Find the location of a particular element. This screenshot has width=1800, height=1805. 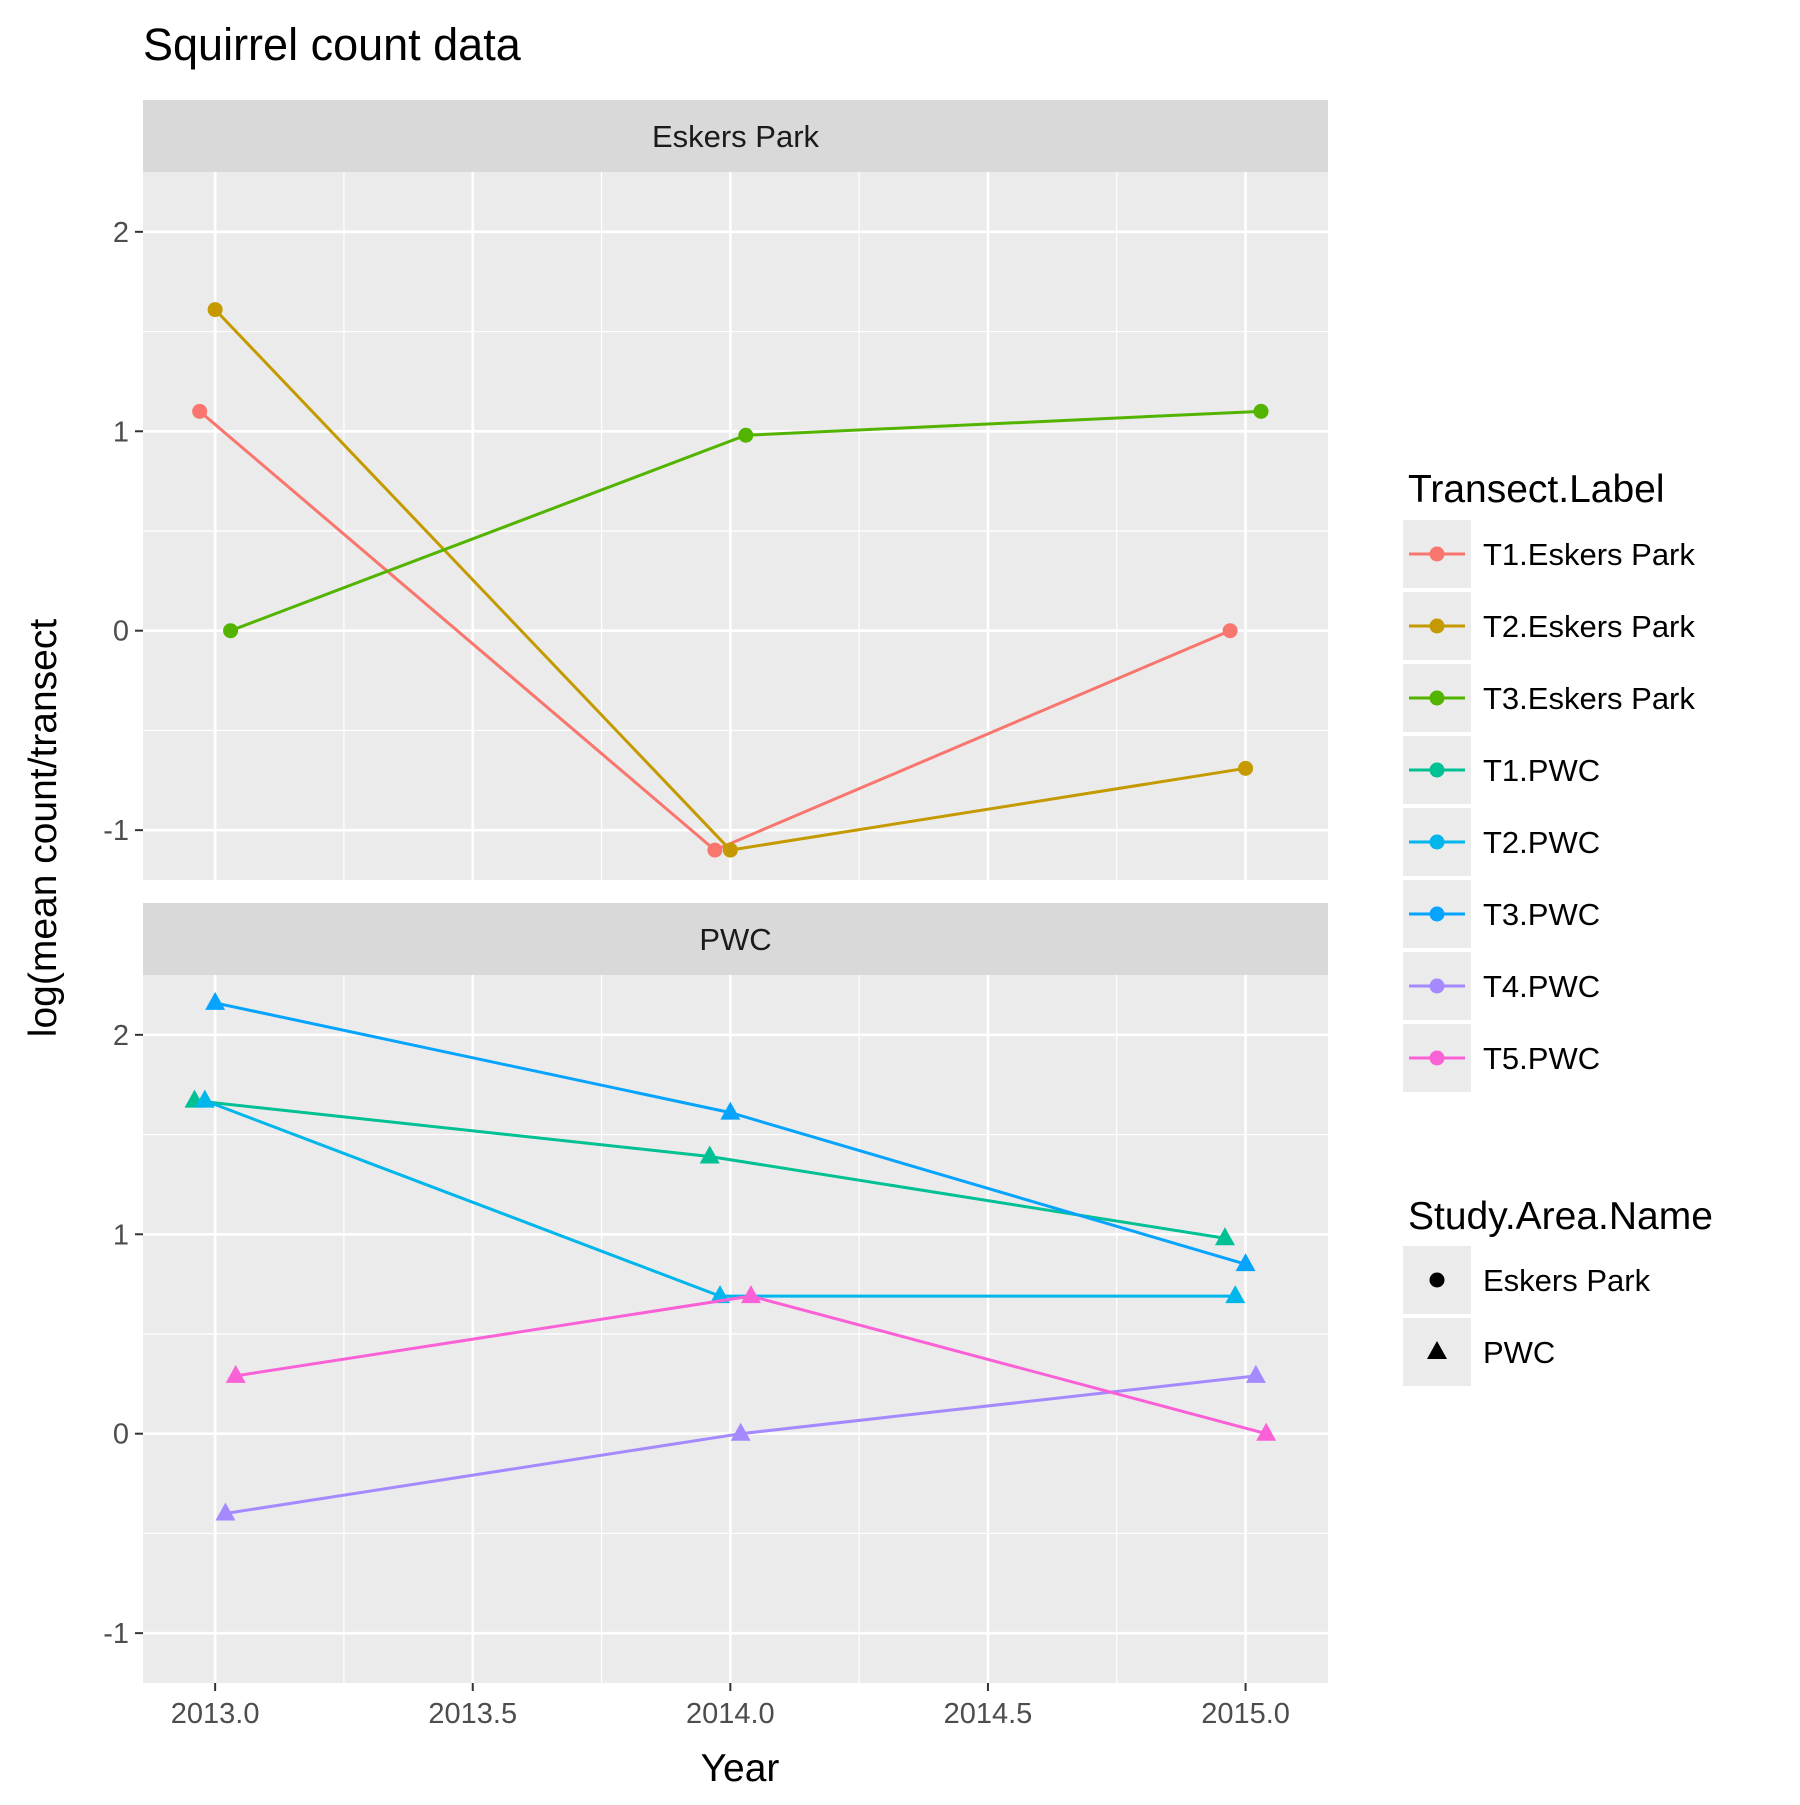

series-t4-pwc is located at coordinates (740, 1442).